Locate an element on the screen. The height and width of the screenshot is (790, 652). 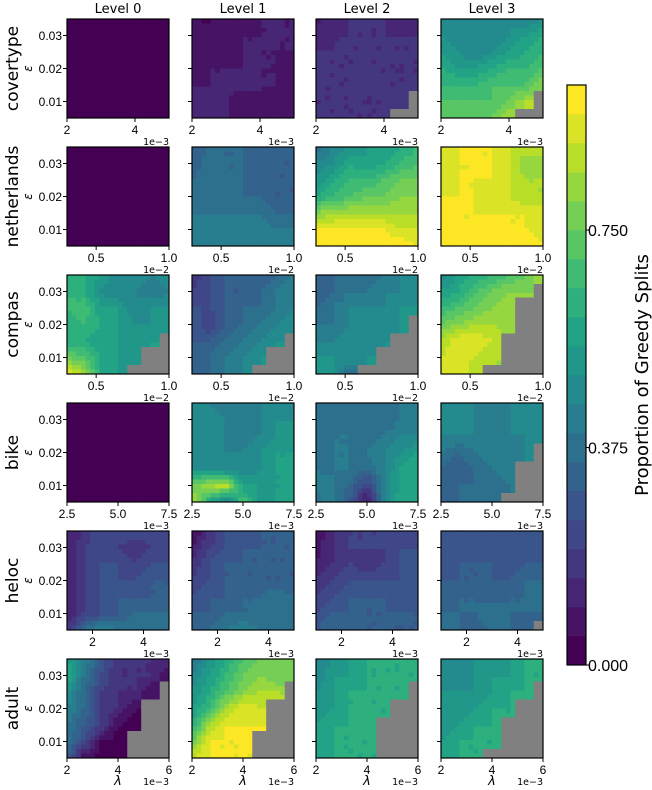
x-tick-label: 1.0 is located at coordinates (294, 258).